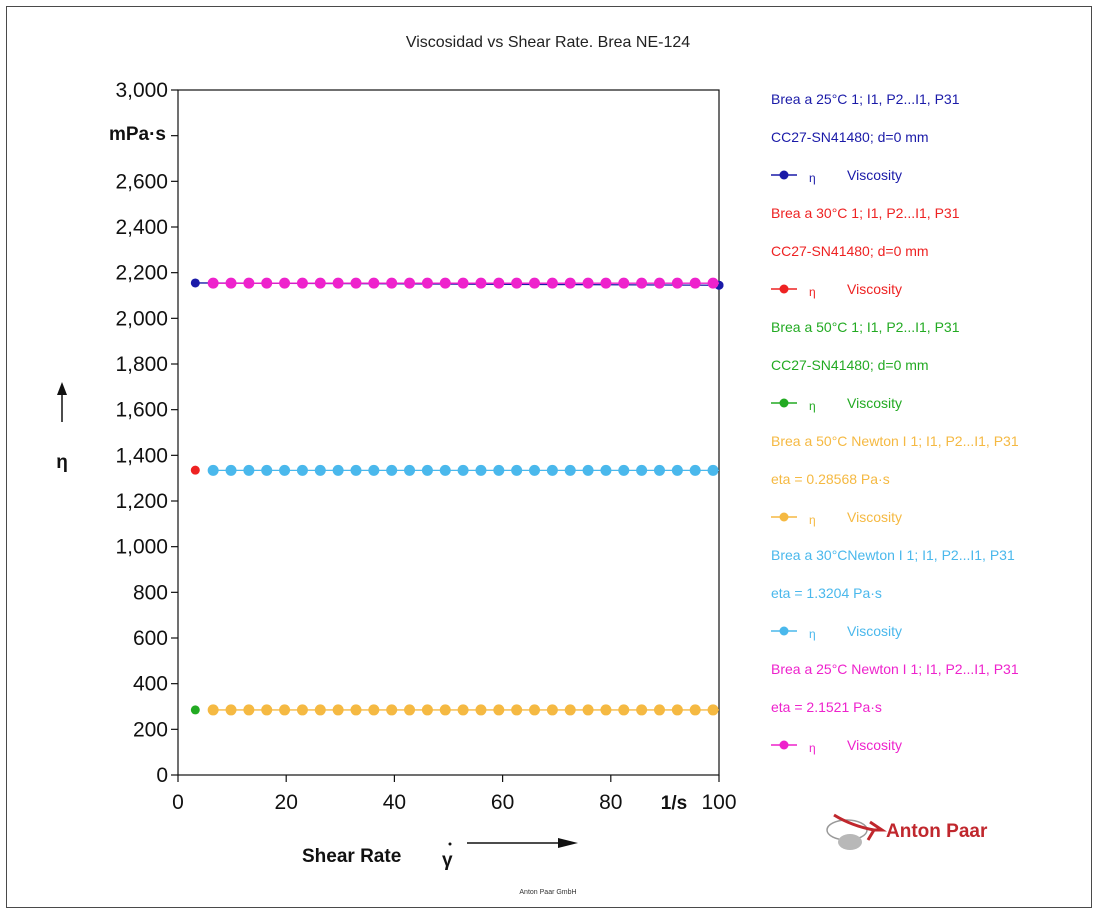 Image resolution: width=1097 pixels, height=911 pixels. What do you see at coordinates (860, 827) in the screenshot?
I see `logo-arrow-icon` at bounding box center [860, 827].